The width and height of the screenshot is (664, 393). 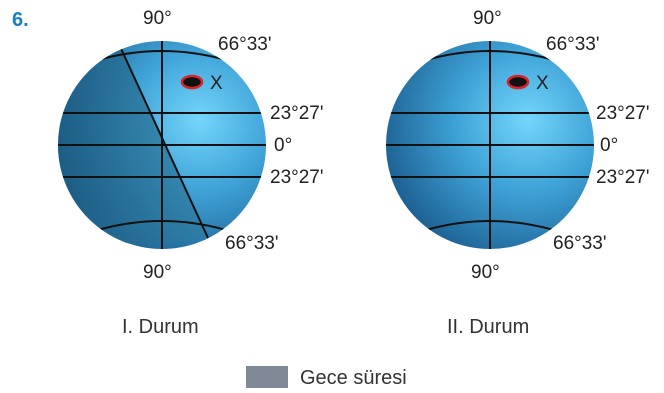 What do you see at coordinates (252, 243) in the screenshot?
I see `globe-1-label-antarctic-circle: 66°33'` at bounding box center [252, 243].